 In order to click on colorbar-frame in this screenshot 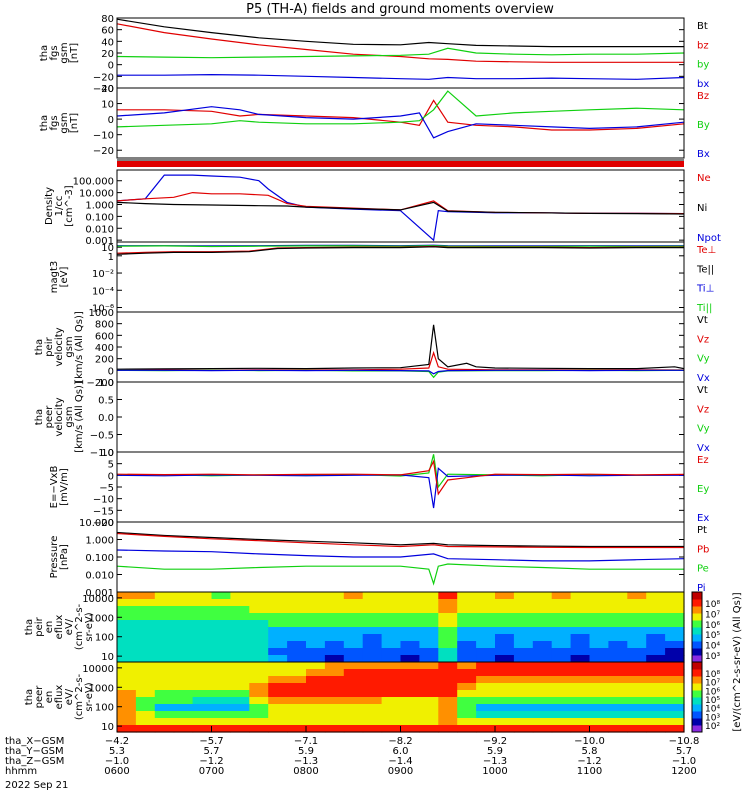, I will do `click(697, 697)`.